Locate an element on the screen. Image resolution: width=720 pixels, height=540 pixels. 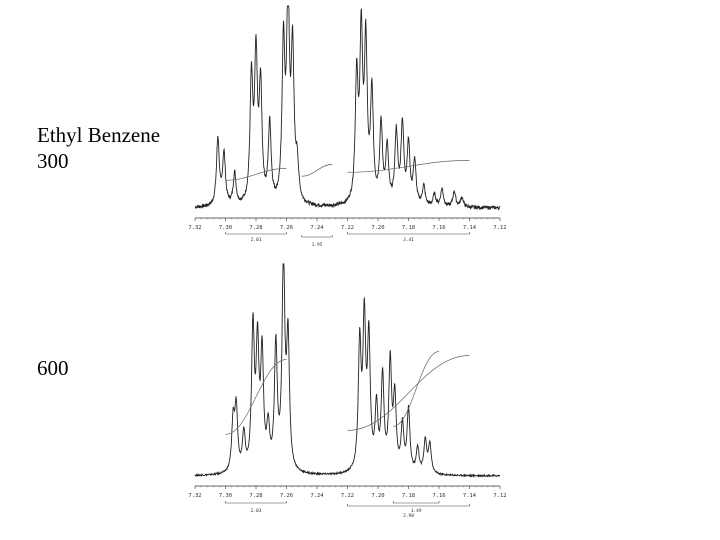
compound-name: Ethyl Benzene is located at coordinates (99, 135).